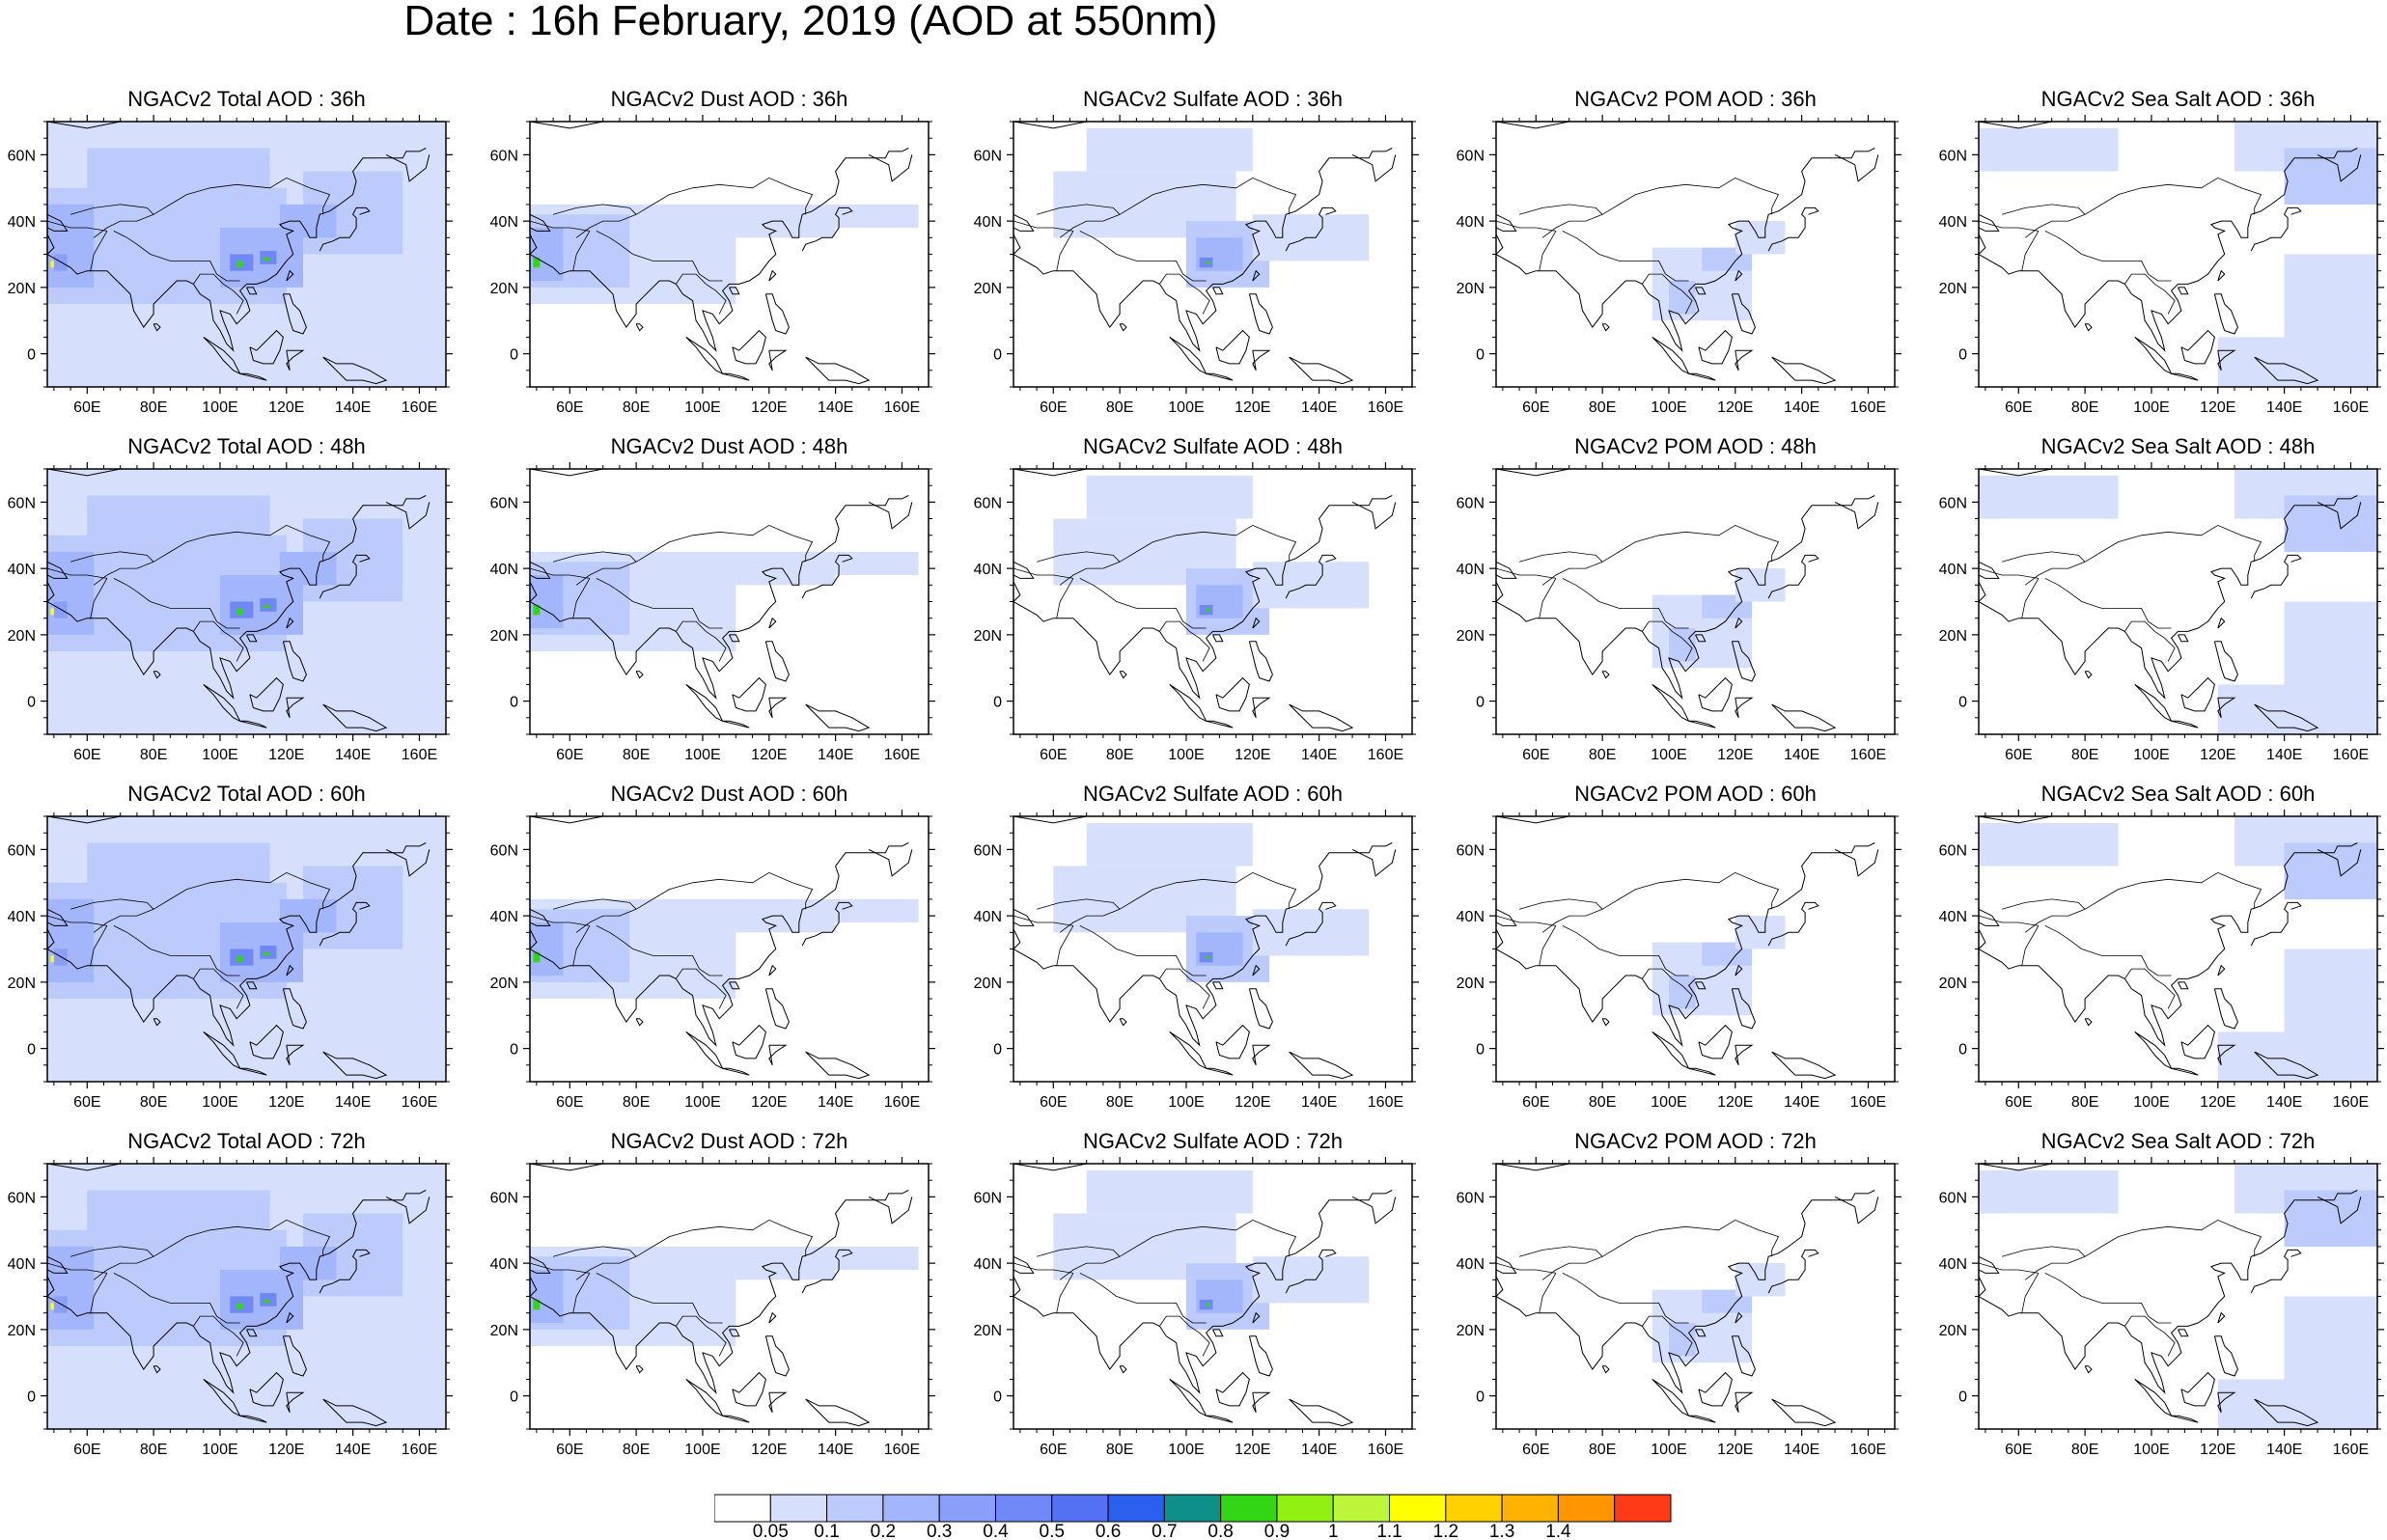 The height and width of the screenshot is (1540, 2387). Describe the element at coordinates (1164, 1530) in the screenshot. I see `colorbar-label: 0.7` at that location.